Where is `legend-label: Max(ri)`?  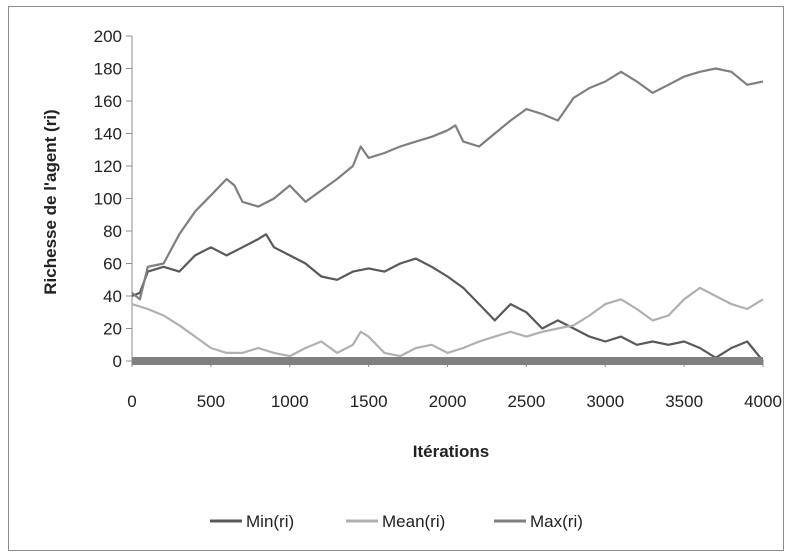 legend-label: Max(ri) is located at coordinates (556, 521).